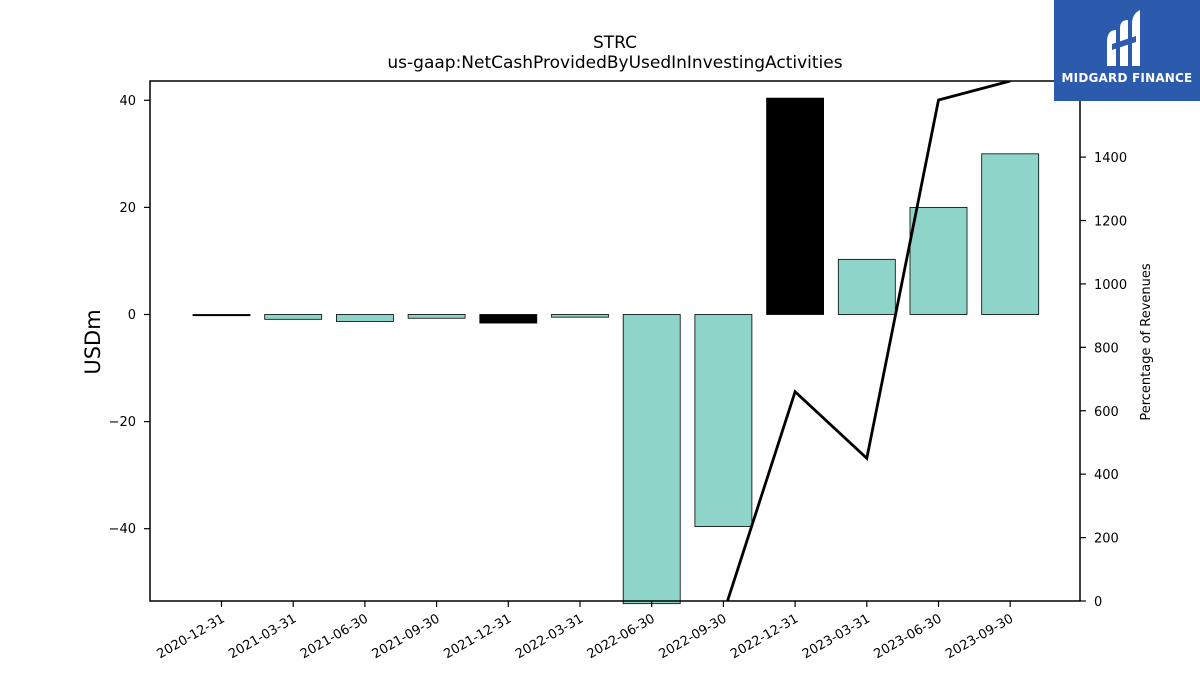 The image size is (1200, 675). Describe the element at coordinates (1123, 38) in the screenshot. I see `midgard-logo-icon` at that location.